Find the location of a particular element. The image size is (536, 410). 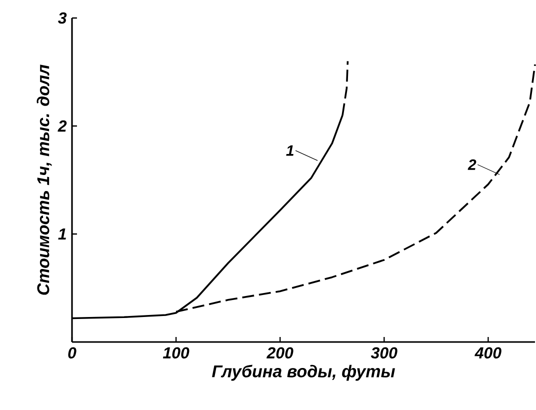

x-axis-title: Глубина воды, футы is located at coordinates (303, 372).